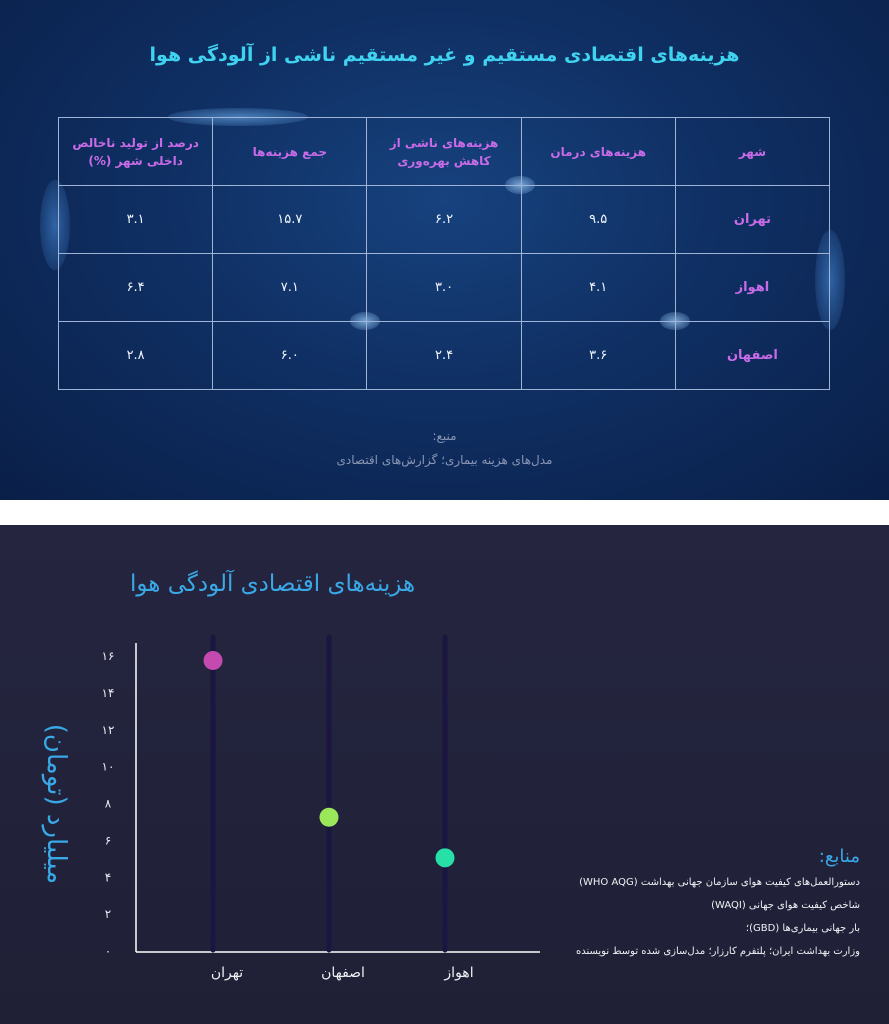 This screenshot has height=1024, width=889. What do you see at coordinates (444, 512) in the screenshot?
I see `panel-gap` at bounding box center [444, 512].